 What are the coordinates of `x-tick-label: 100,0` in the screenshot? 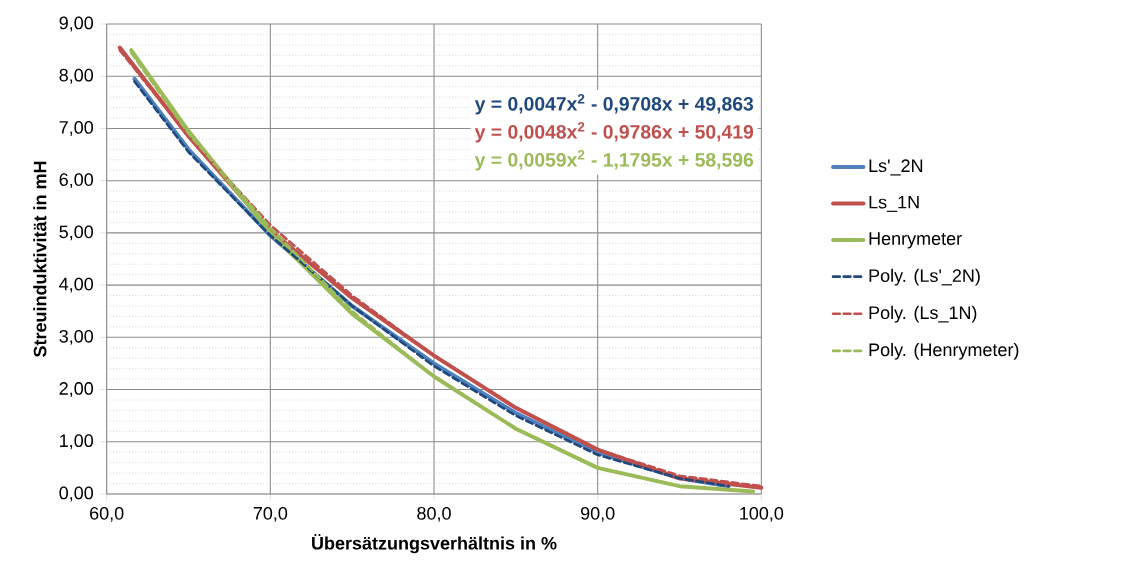 It's located at (762, 514).